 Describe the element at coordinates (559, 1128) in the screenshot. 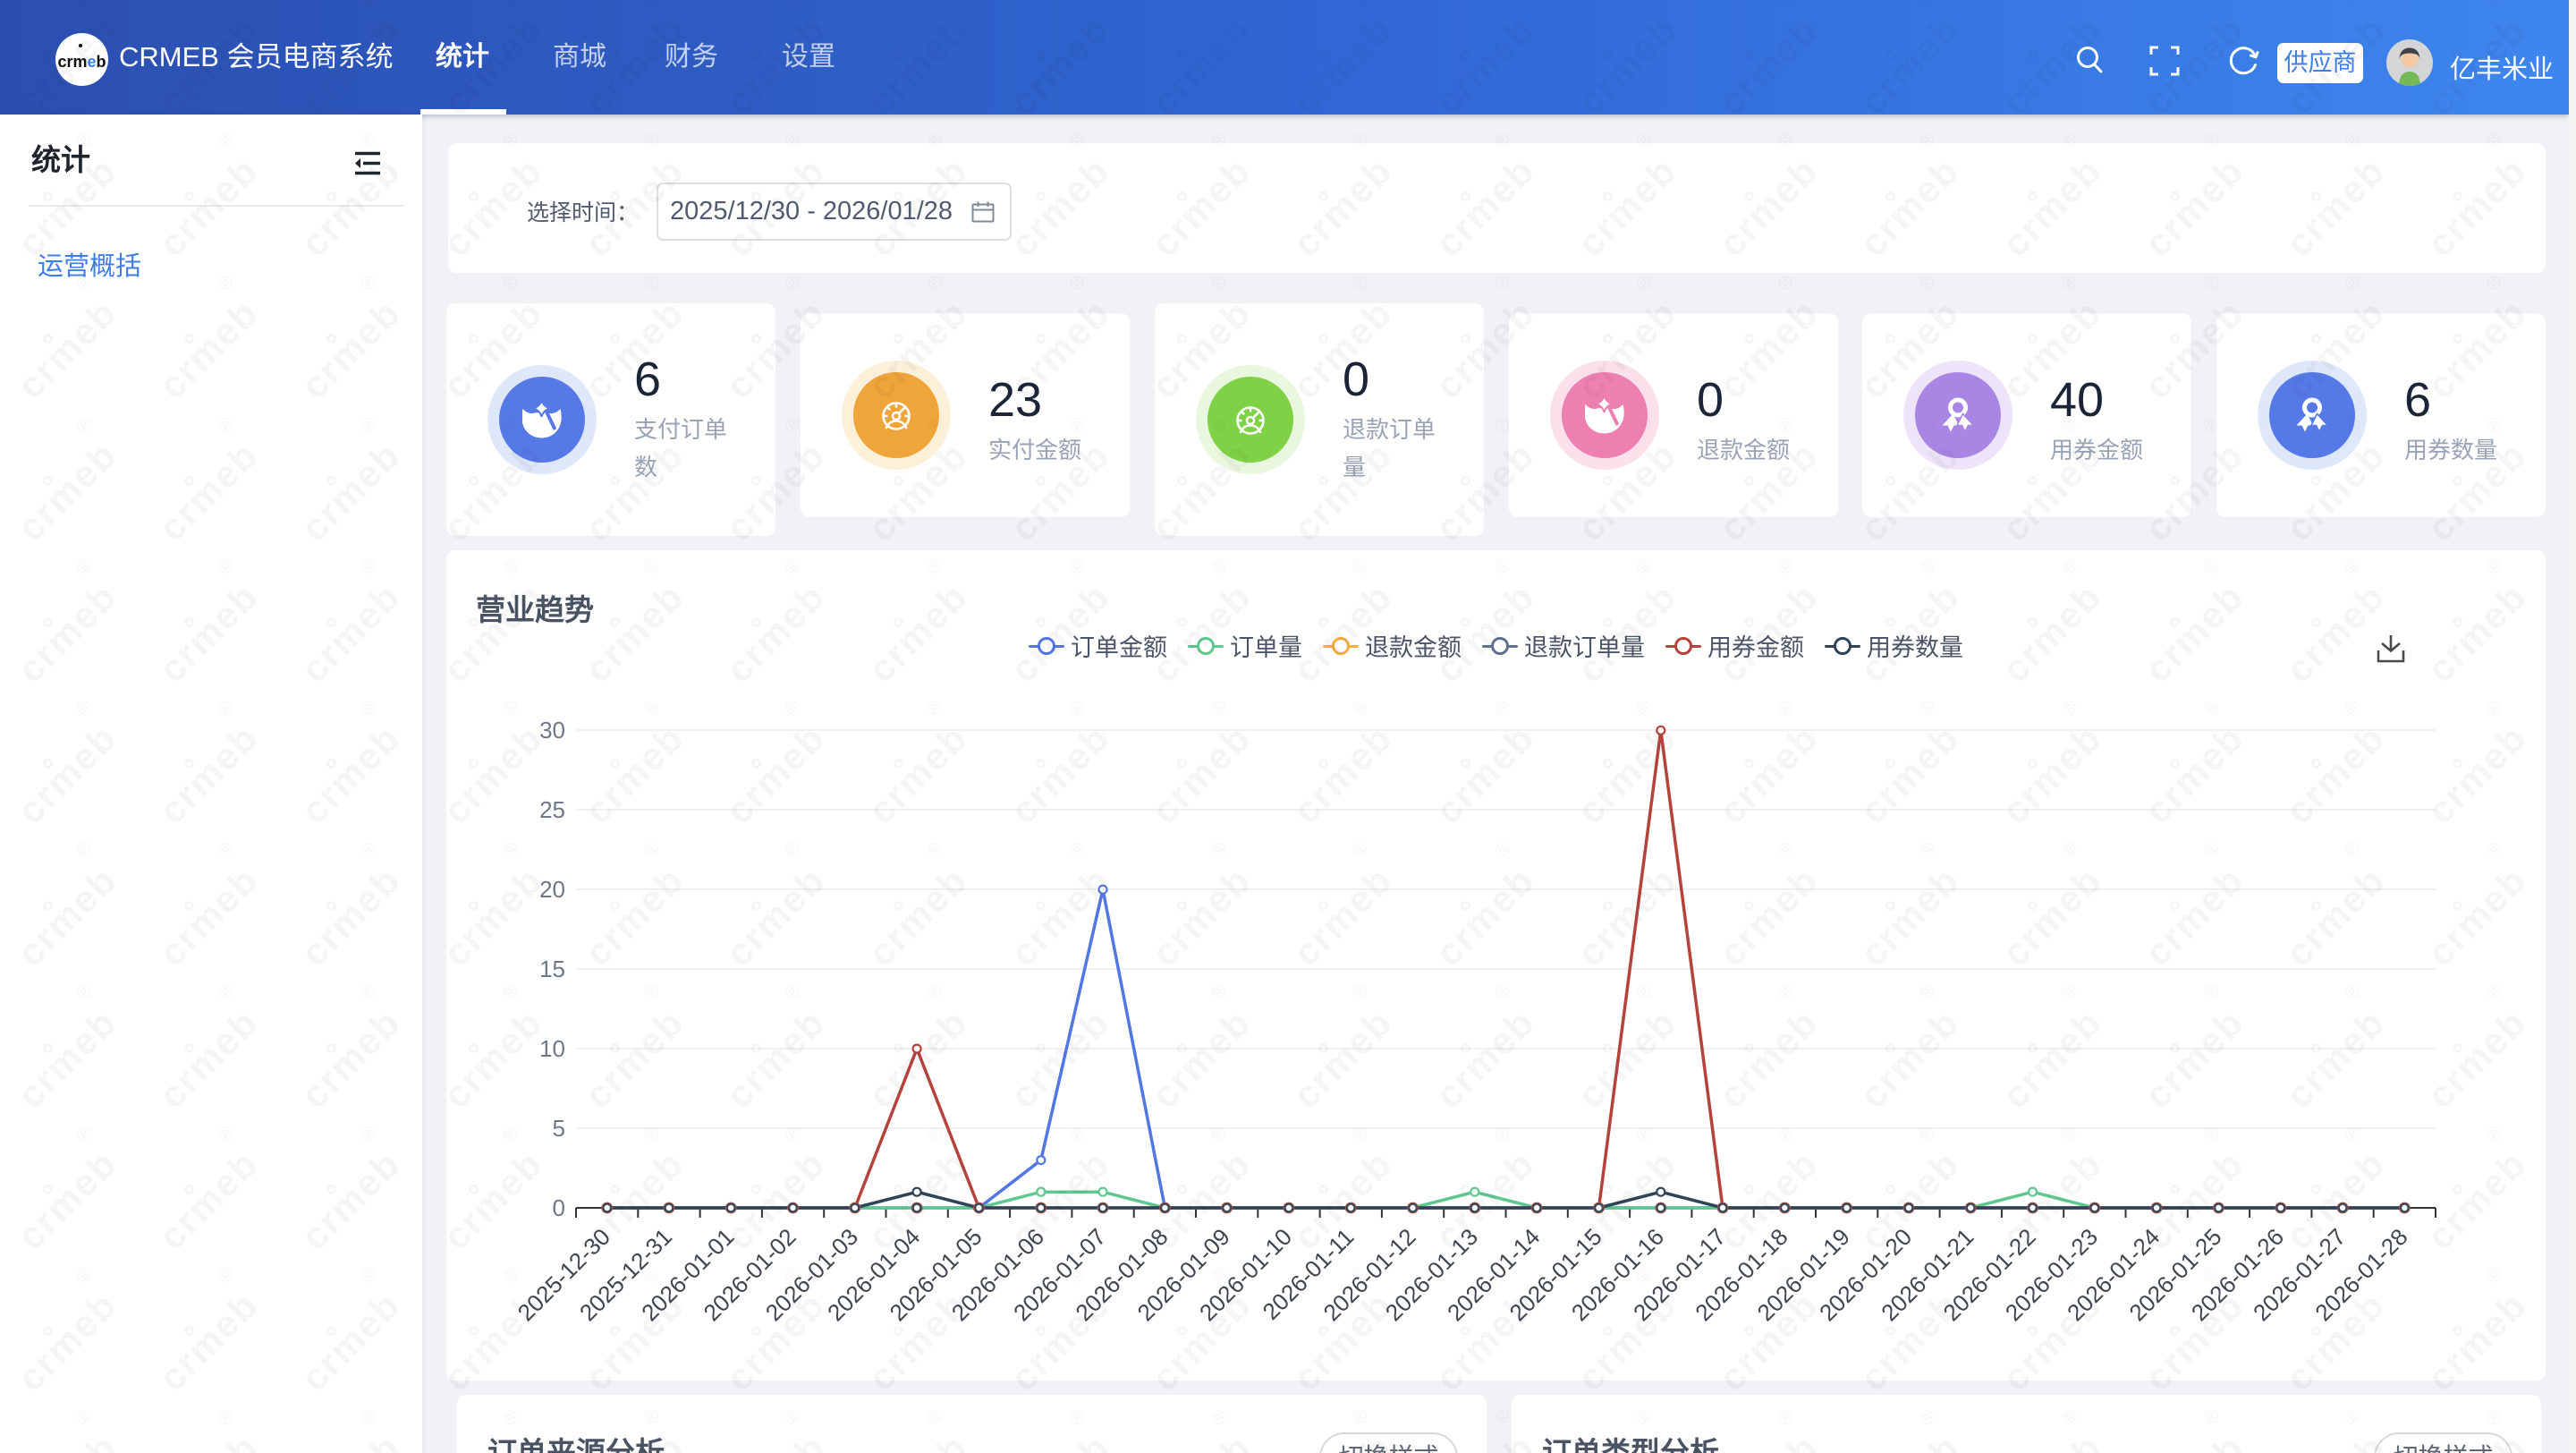

I see `svg-text: 5` at that location.